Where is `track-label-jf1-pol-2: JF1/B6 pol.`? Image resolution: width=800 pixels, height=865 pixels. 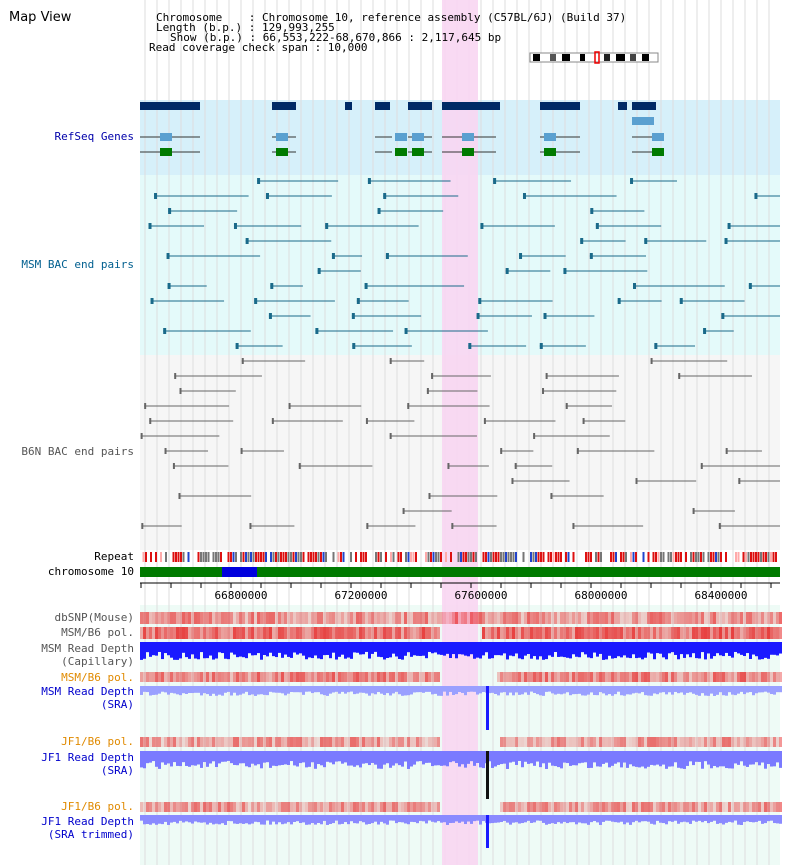 track-label-jf1-pol-2: JF1/B6 pol. is located at coordinates (97, 806).